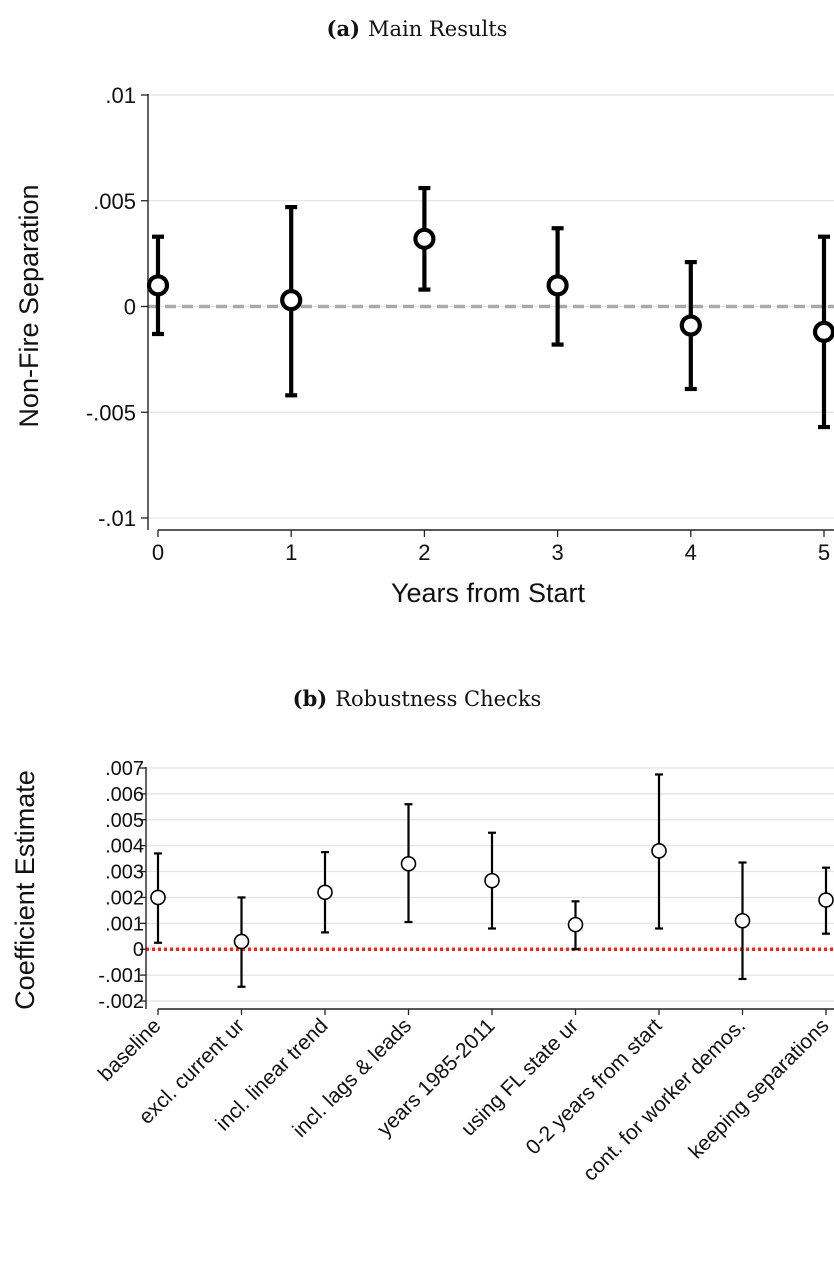 This screenshot has height=1268, width=834. I want to click on x-category-label: baseline, so click(130, 1050).